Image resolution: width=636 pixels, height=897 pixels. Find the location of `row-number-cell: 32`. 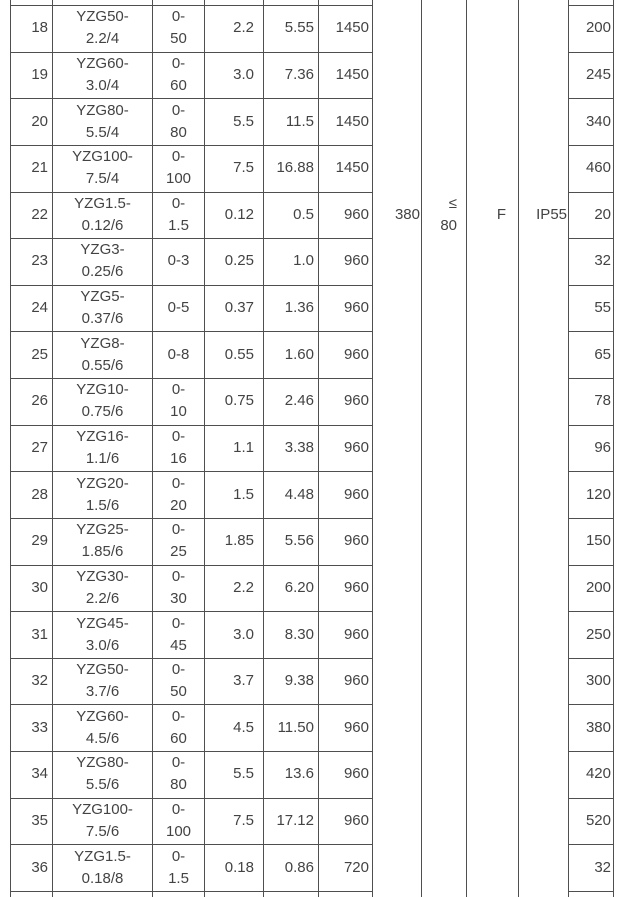

row-number-cell: 32 is located at coordinates (39, 681).